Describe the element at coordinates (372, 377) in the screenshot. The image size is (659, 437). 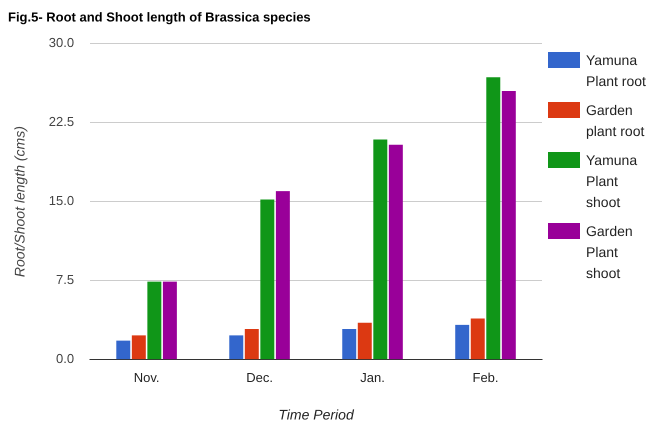
I see `x-tick-label: Jan.` at that location.